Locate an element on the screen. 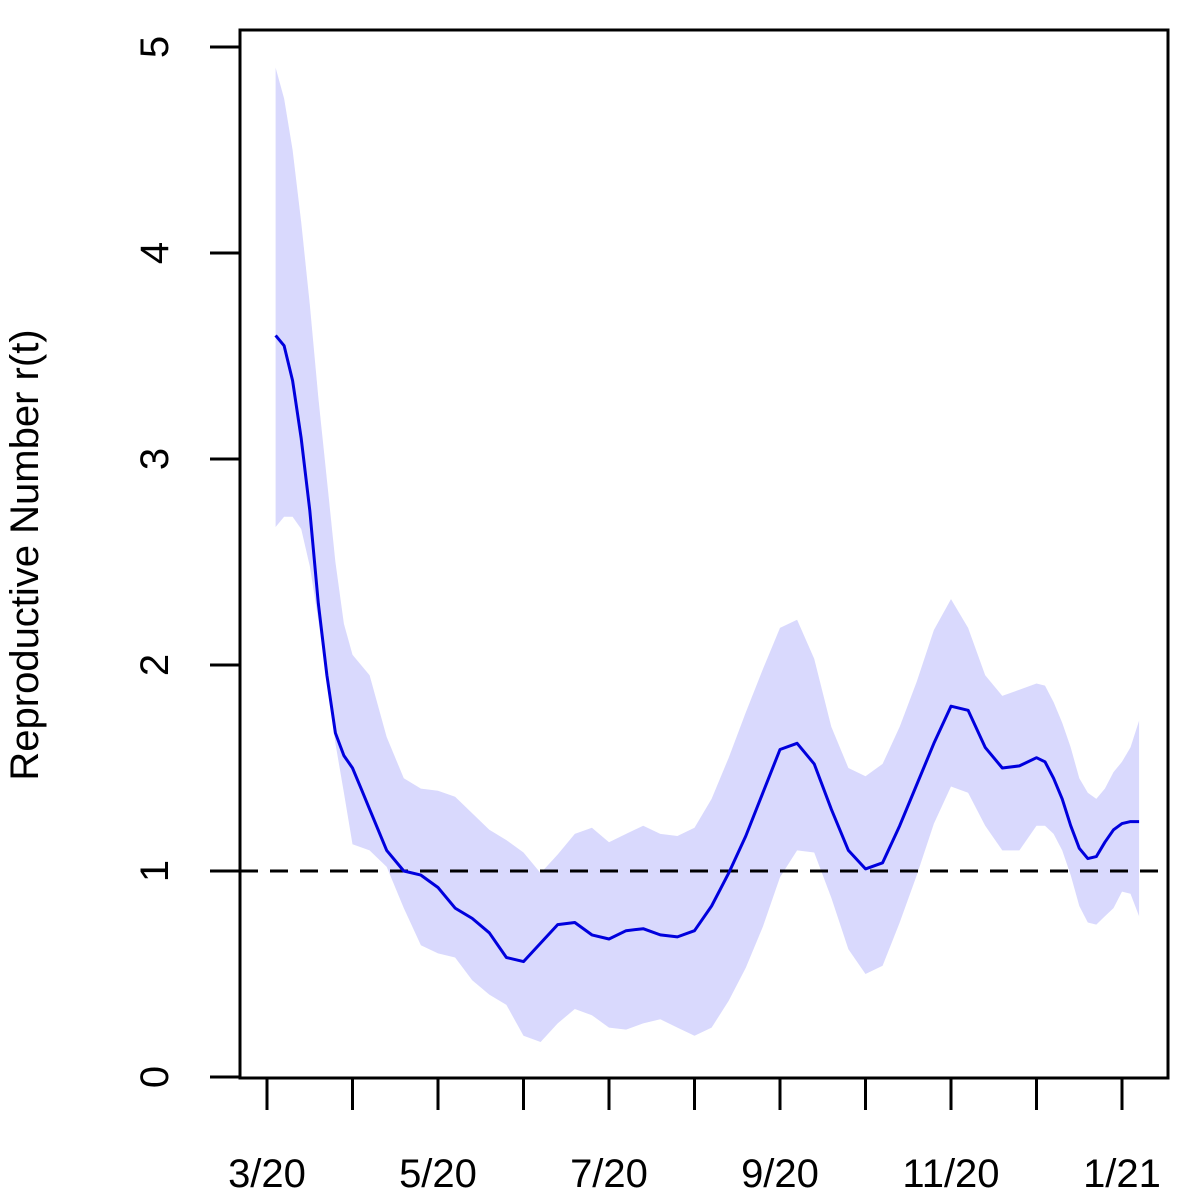  y-tick-label-4: 4 is located at coordinates (155, 253).